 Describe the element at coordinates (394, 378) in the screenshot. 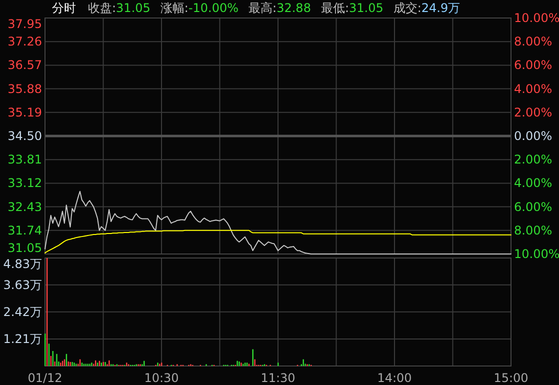

I see `x-tick-label: 14:00` at that location.